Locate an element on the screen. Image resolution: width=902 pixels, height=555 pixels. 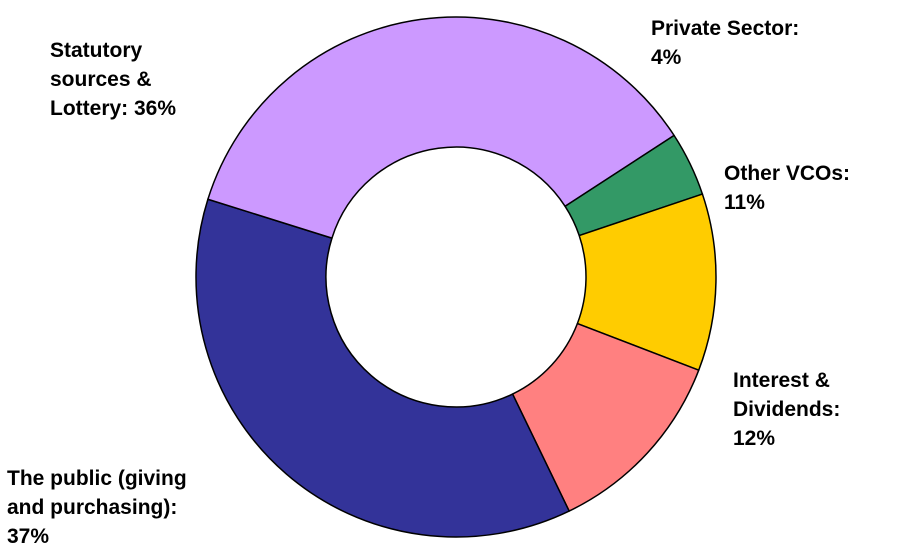
label-interest-dividends: Interest & Dividends: 12% is located at coordinates (787, 409).